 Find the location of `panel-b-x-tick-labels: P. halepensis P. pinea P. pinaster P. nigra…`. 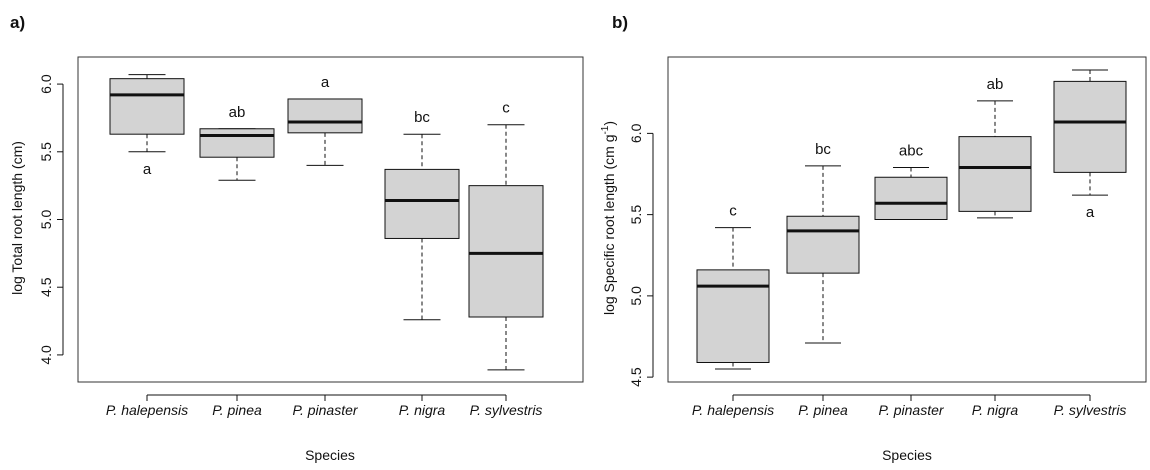

panel-b-x-tick-labels: P. halepensis P. pinea P. pinaster P. nigra… is located at coordinates (909, 406).